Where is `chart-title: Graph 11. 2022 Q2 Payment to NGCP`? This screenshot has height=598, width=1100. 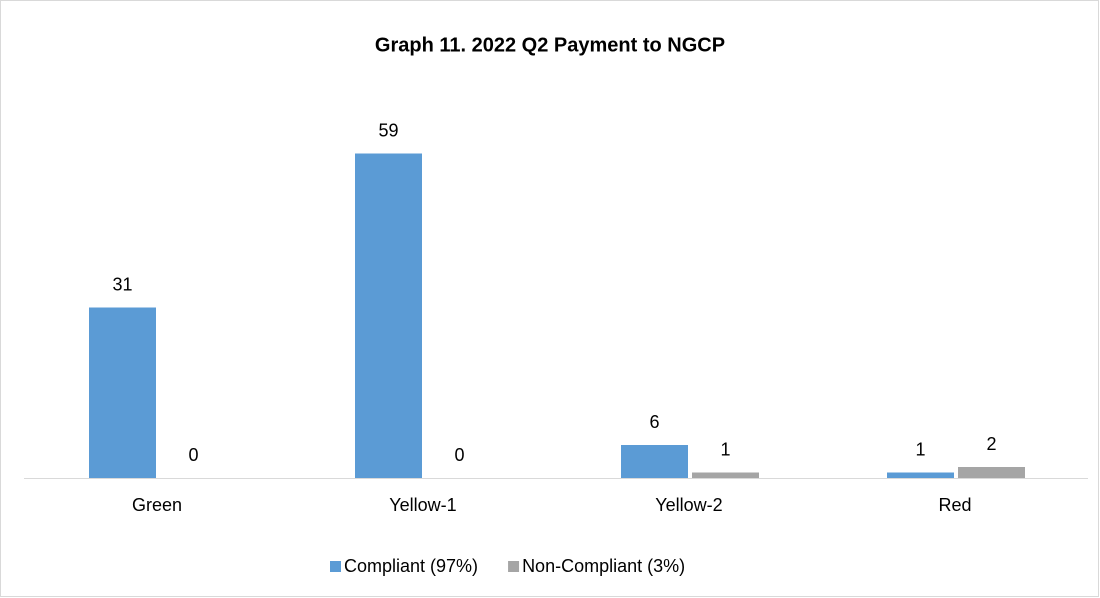
chart-title: Graph 11. 2022 Q2 Payment to NGCP is located at coordinates (550, 45).